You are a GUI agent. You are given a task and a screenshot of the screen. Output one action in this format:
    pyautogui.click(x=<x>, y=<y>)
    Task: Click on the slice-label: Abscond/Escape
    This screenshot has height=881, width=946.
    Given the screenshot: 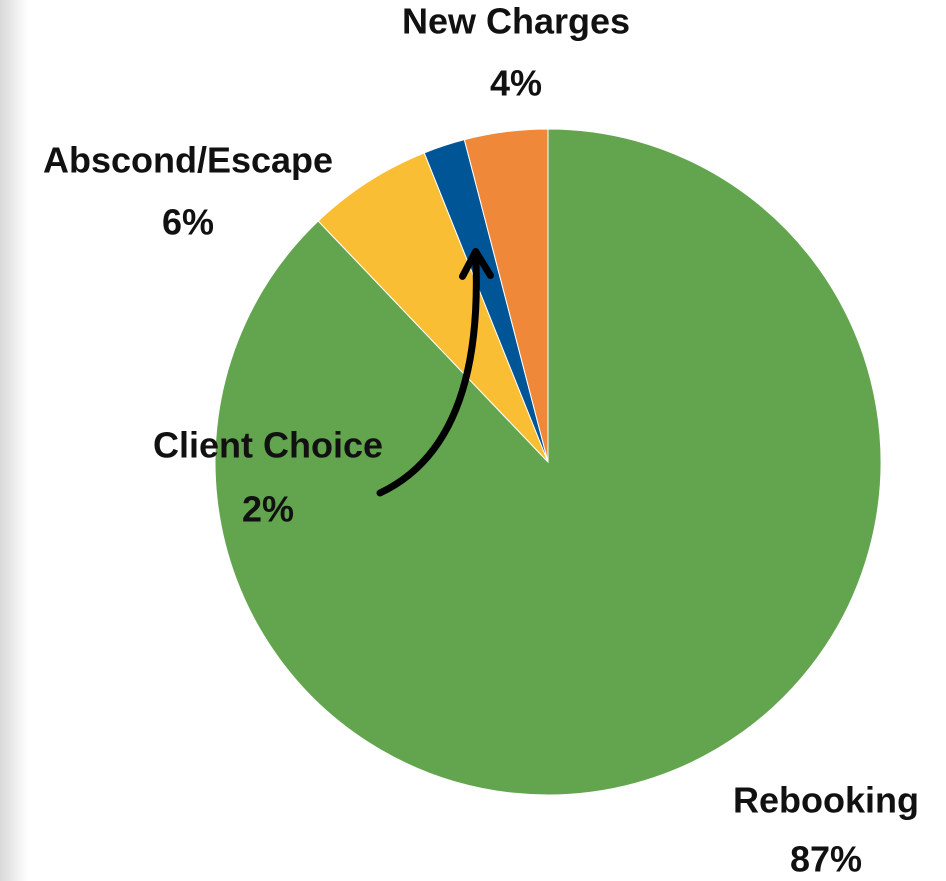 What is the action you would take?
    pyautogui.click(x=188, y=160)
    